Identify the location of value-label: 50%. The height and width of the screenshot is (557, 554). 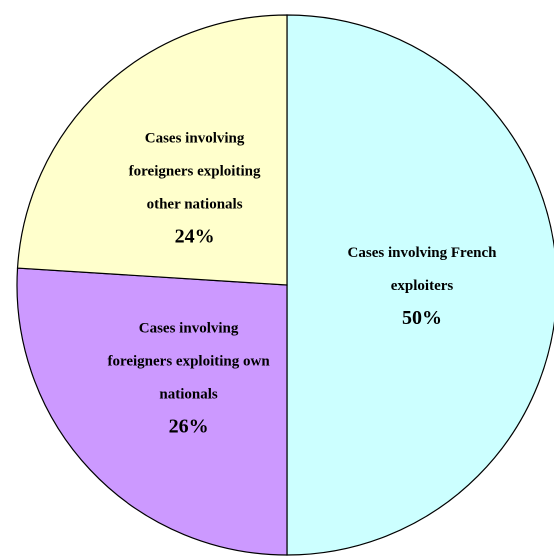
(422, 318).